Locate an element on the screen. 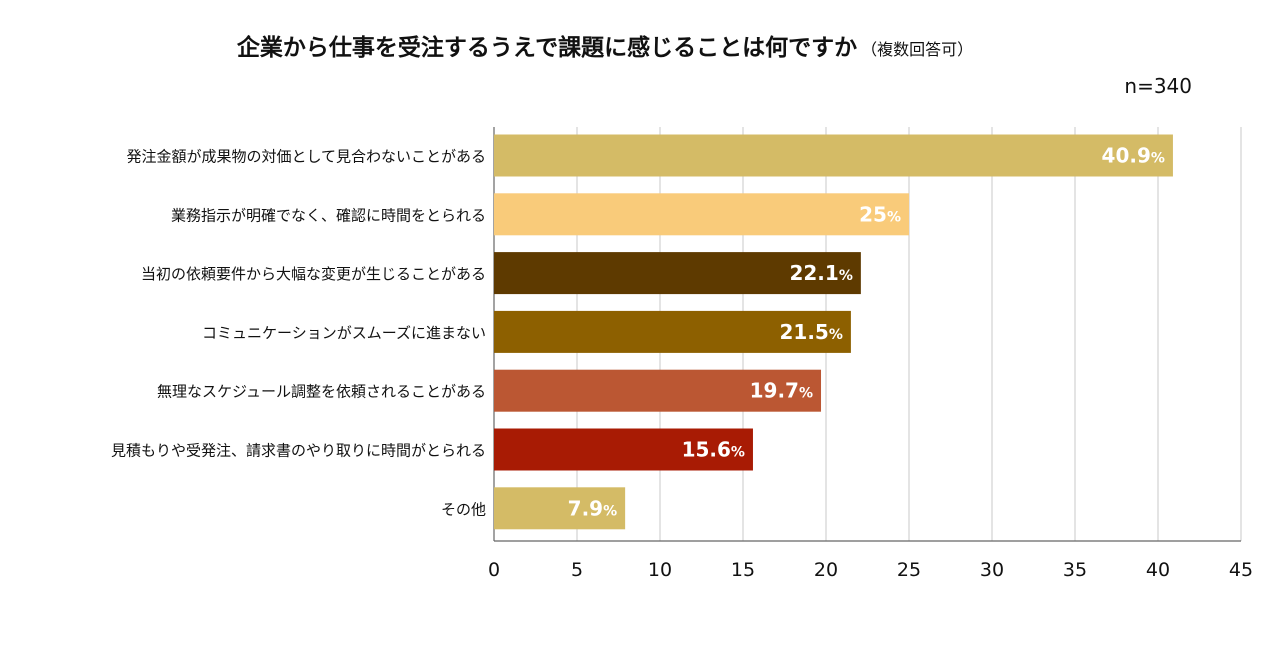 This screenshot has height=670, width=1280. chart-title-text: 企業から仕事を受注するうえで課題に感じることは何ですか is located at coordinates (547, 48).